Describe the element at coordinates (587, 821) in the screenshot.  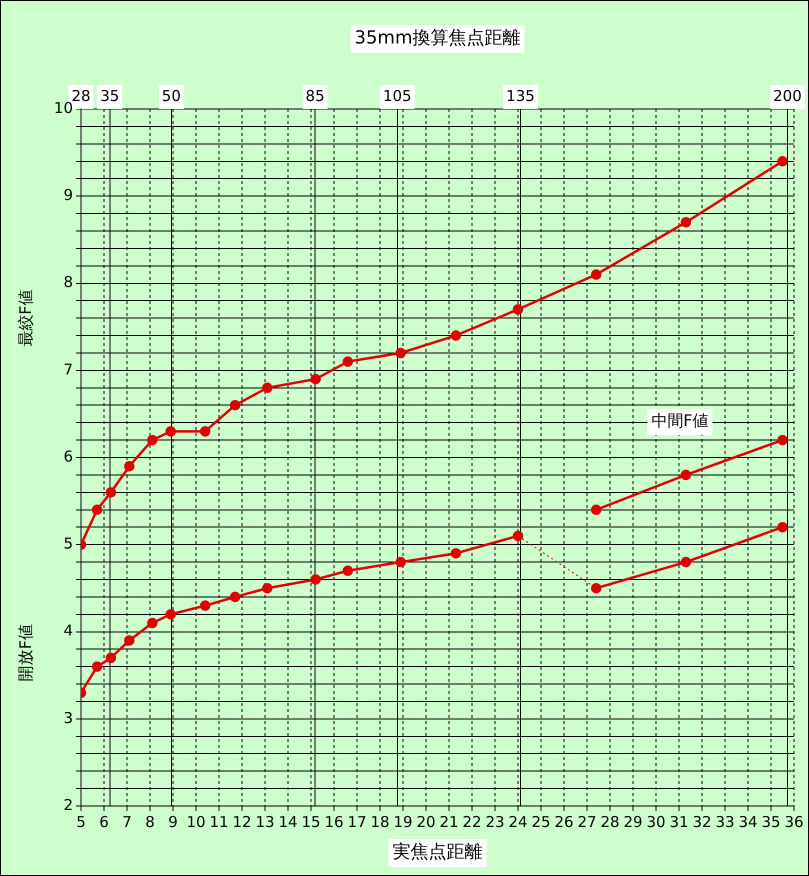
I see `x-tick-label: 27` at that location.